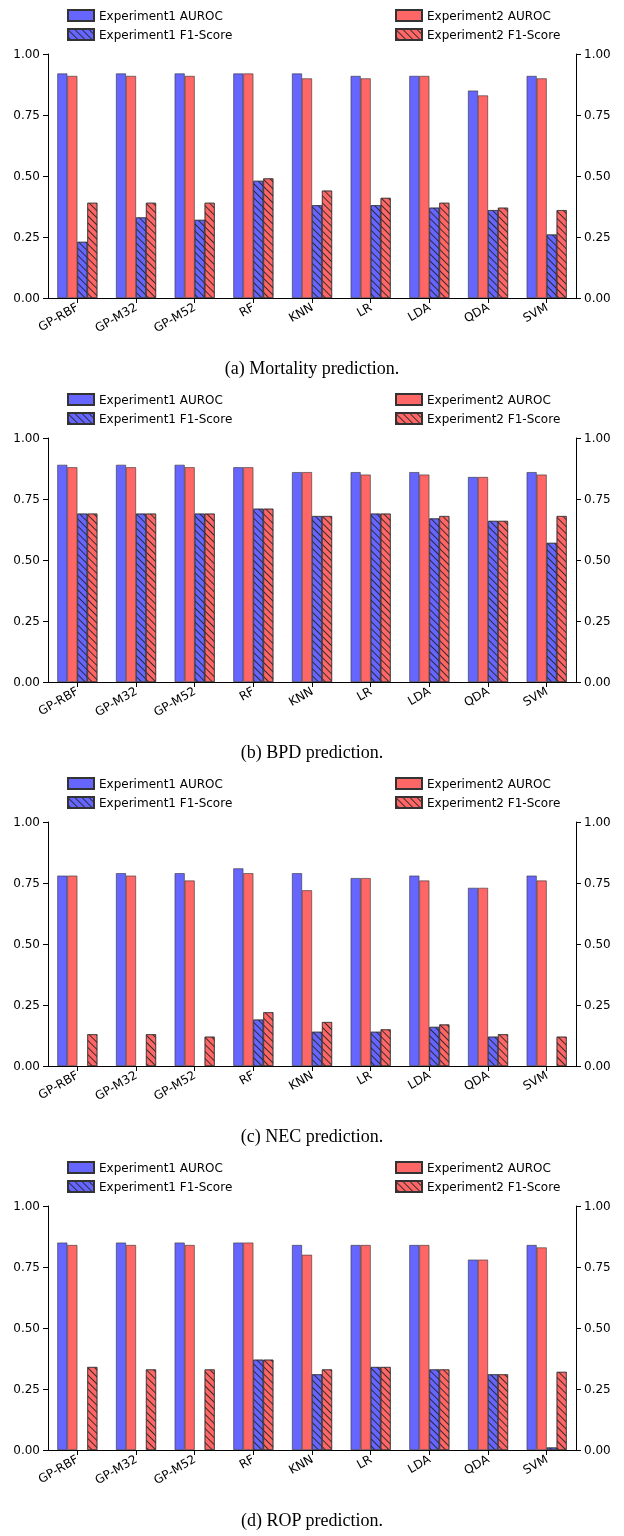 Image resolution: width=624 pixels, height=1536 pixels. Describe the element at coordinates (312, 368) in the screenshot. I see `text: (a) Mortality prediction.` at that location.